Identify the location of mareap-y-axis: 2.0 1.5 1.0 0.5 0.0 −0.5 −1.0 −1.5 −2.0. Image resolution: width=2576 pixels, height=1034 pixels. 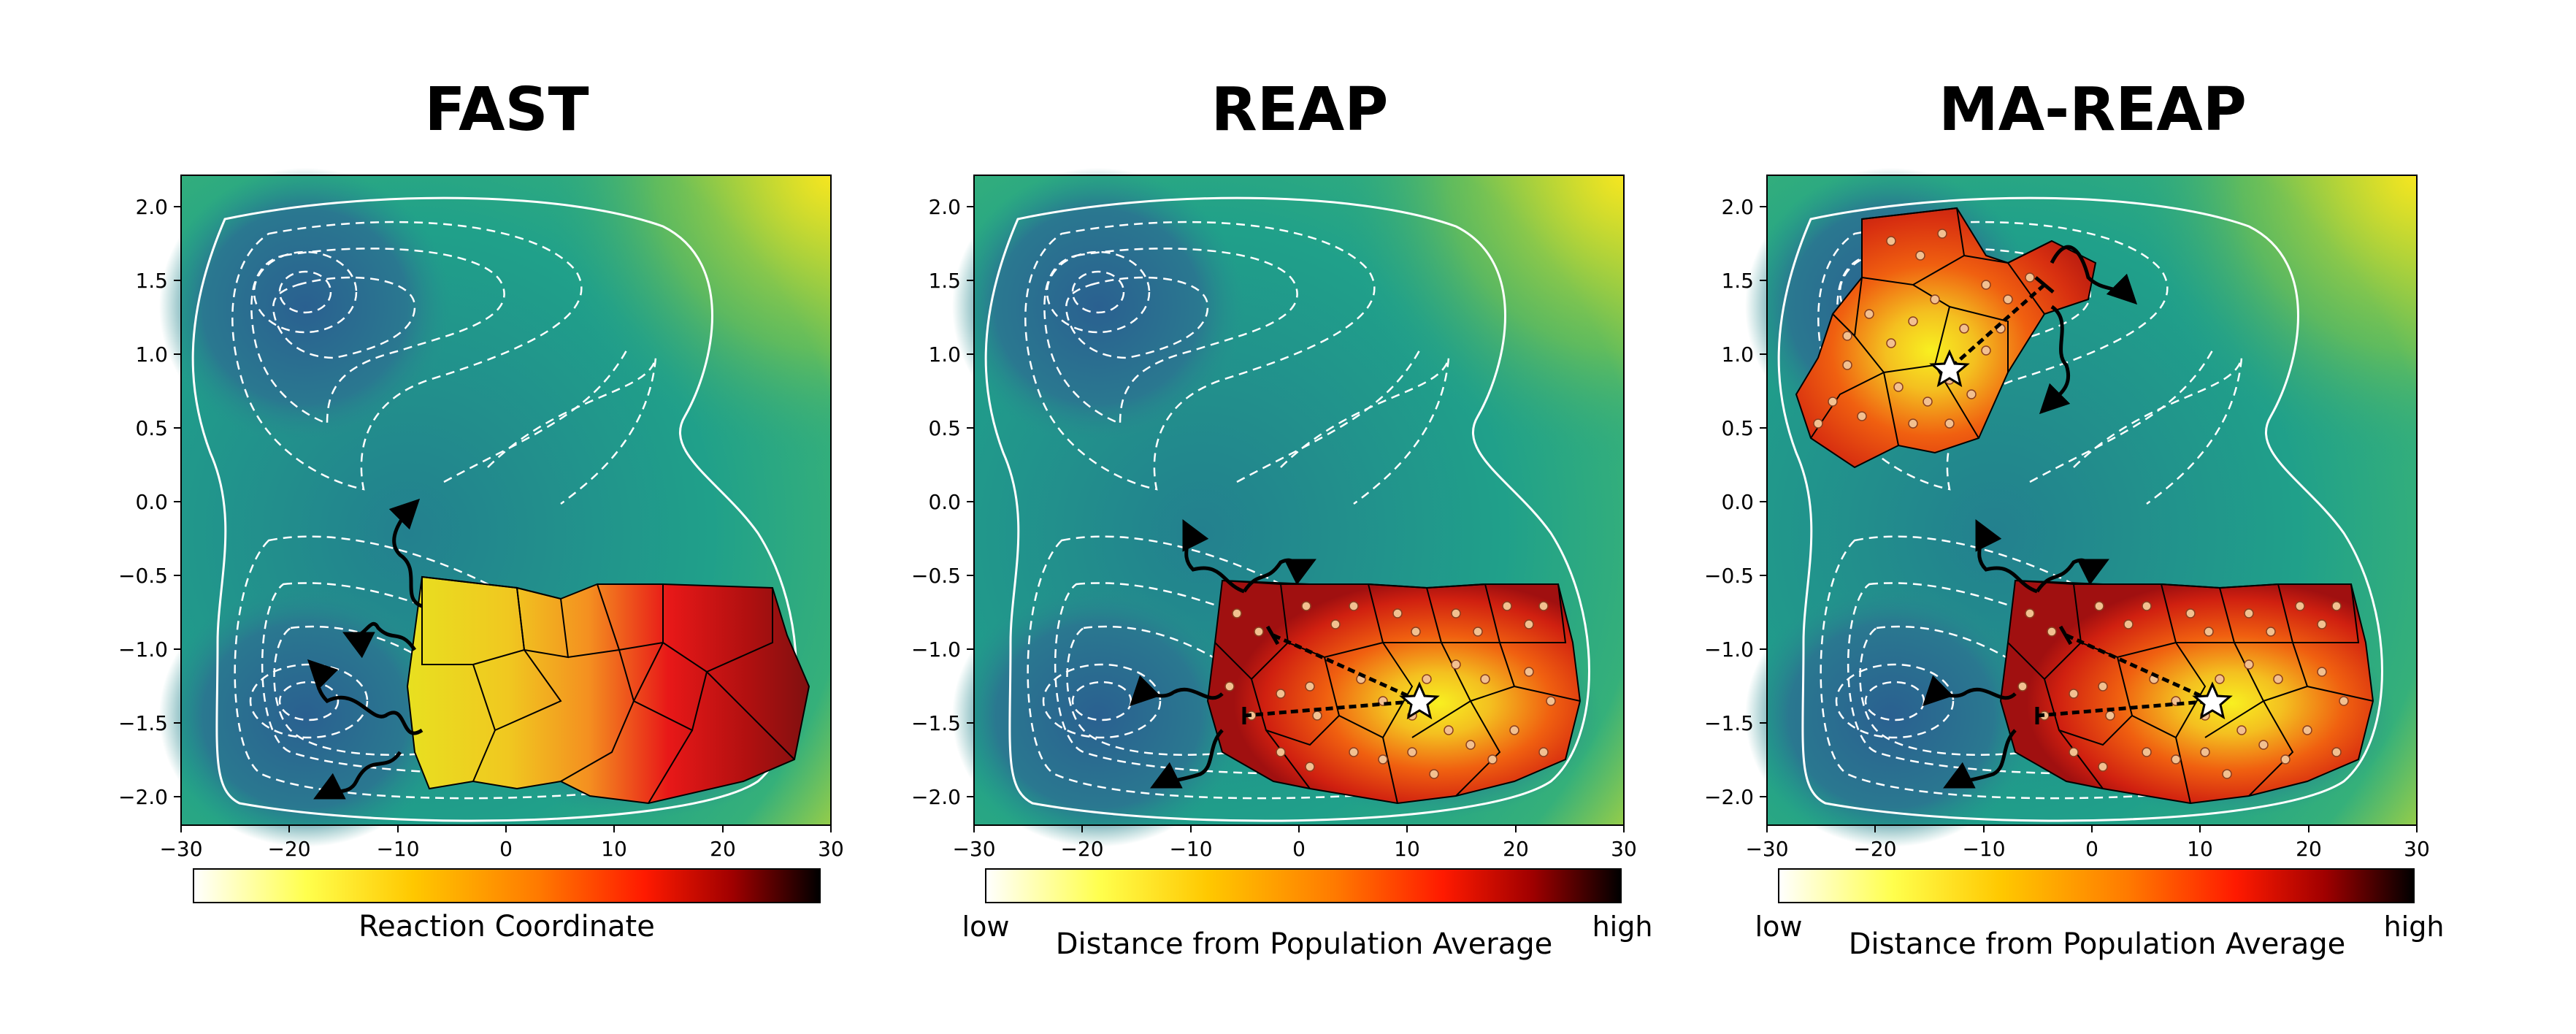
(1735, 502).